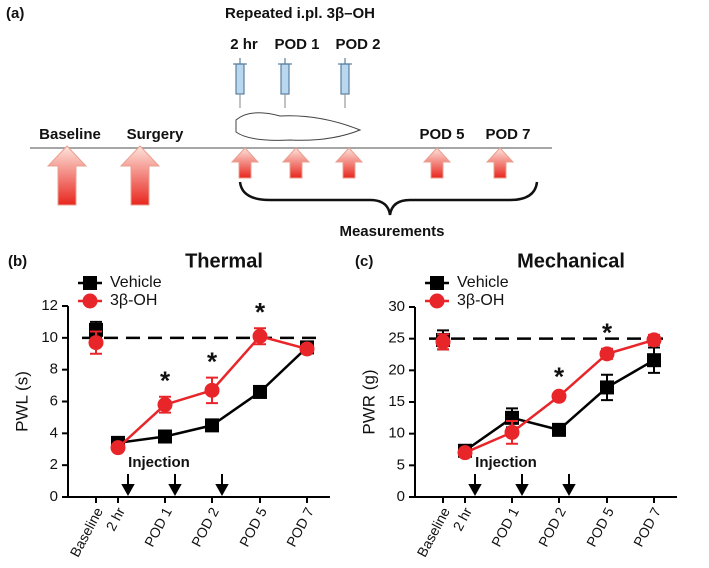  I want to click on y-tick-label: 2, so click(54, 464).